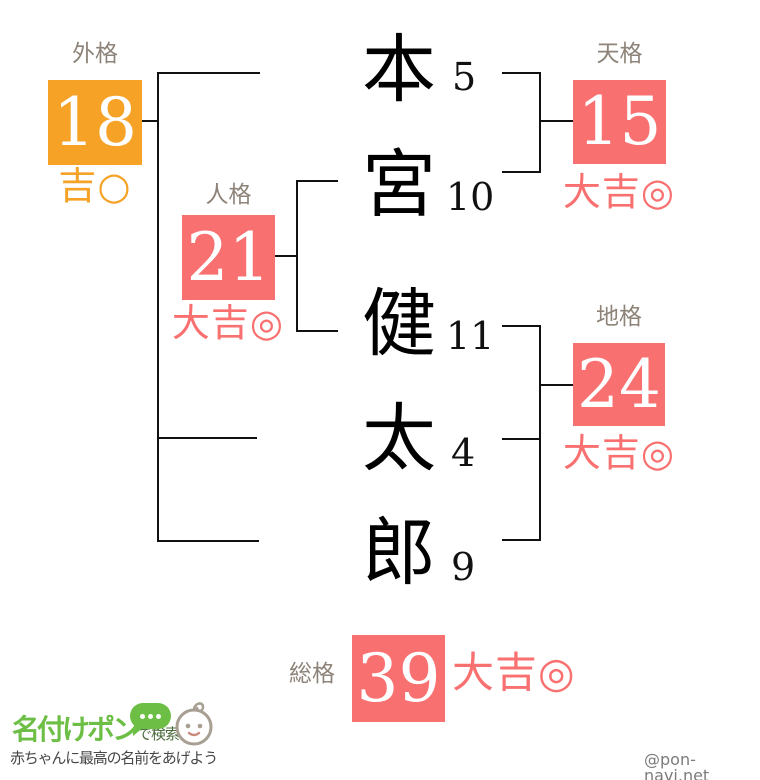 Image resolution: width=760 pixels, height=780 pixels. I want to click on gaikaku-bracket-mid-line, so click(207, 438).